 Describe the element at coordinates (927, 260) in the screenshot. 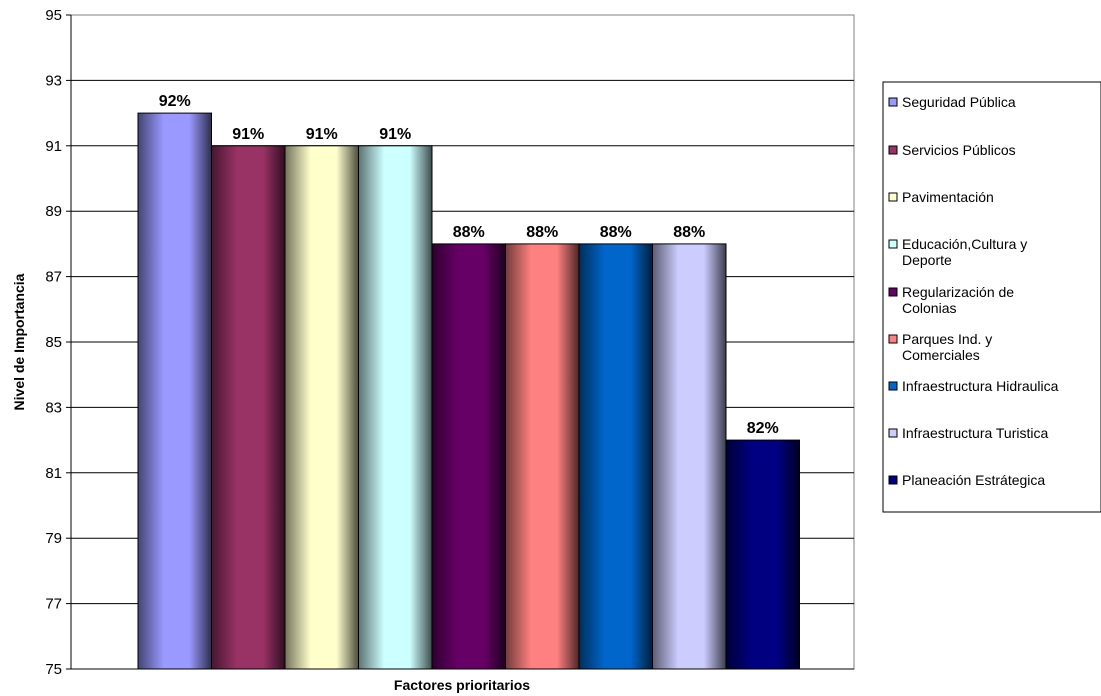

I see `legend-label: Deporte` at that location.